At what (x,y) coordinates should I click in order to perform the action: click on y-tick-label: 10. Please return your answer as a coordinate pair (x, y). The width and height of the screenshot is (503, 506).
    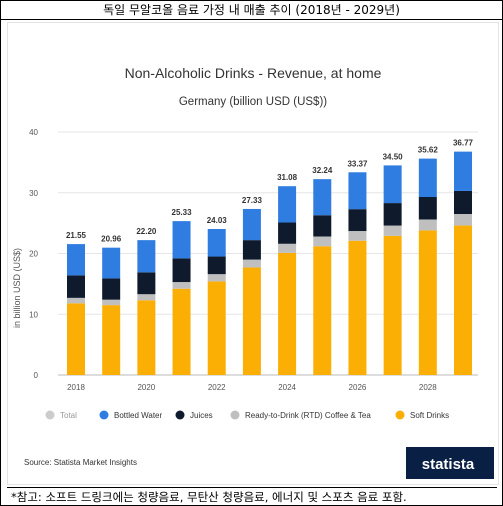
    Looking at the image, I should click on (33, 314).